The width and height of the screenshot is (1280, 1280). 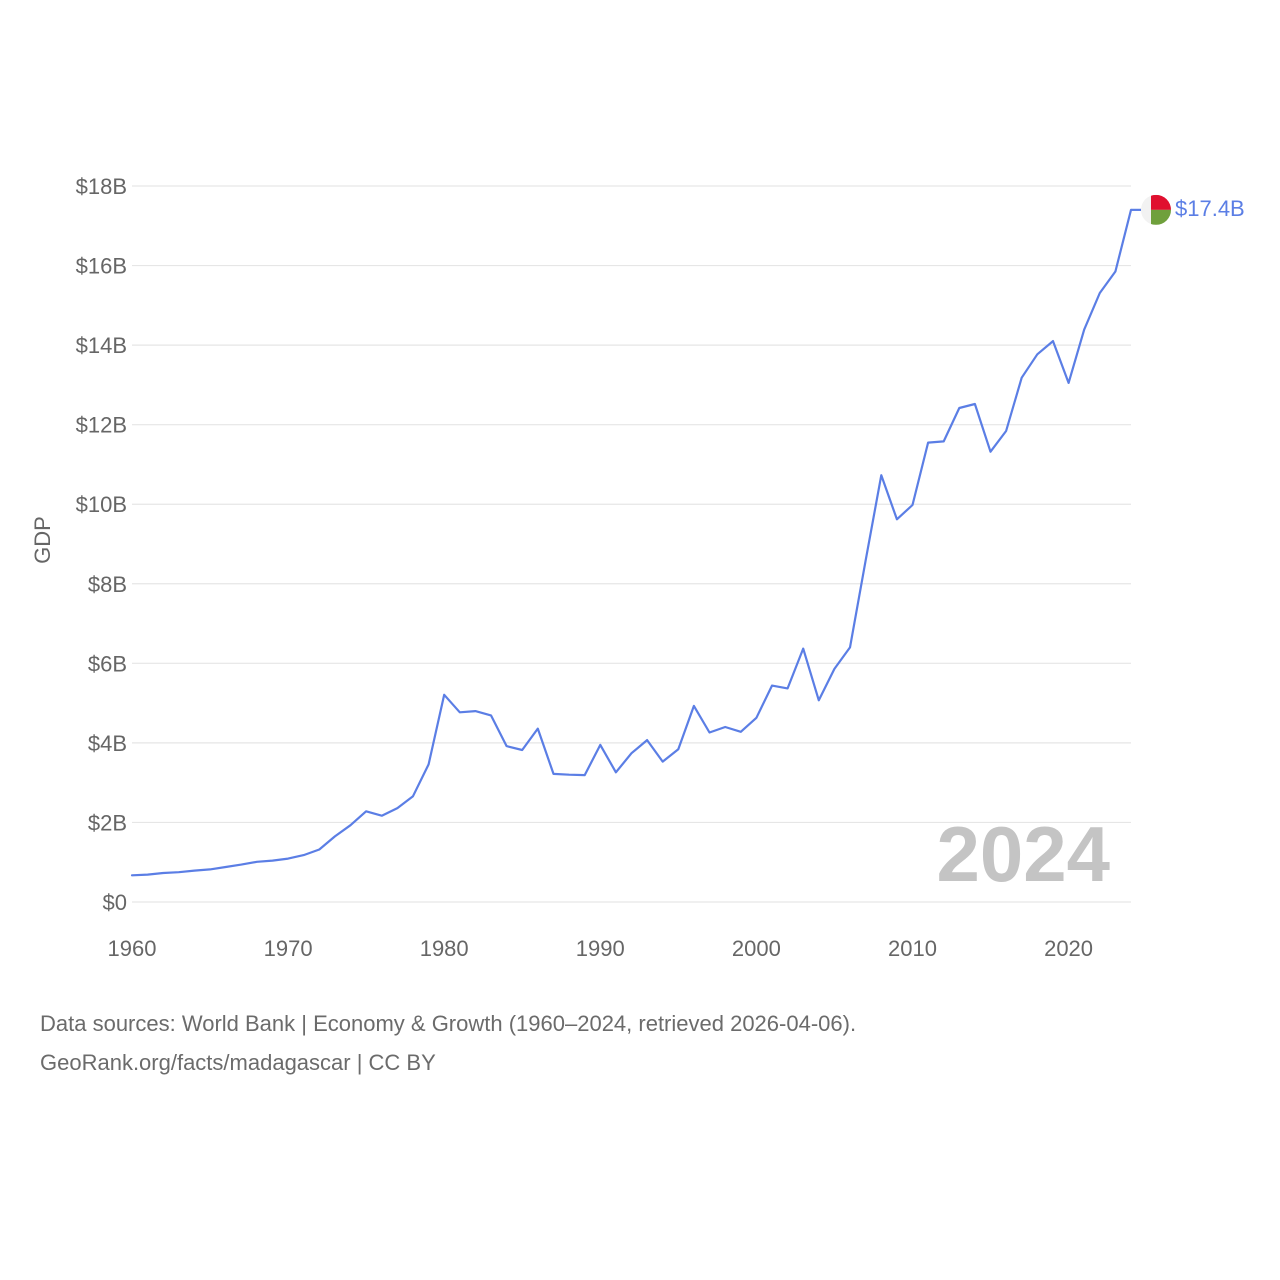 What do you see at coordinates (1068, 948) in the screenshot?
I see `x-tick-label: 2020` at bounding box center [1068, 948].